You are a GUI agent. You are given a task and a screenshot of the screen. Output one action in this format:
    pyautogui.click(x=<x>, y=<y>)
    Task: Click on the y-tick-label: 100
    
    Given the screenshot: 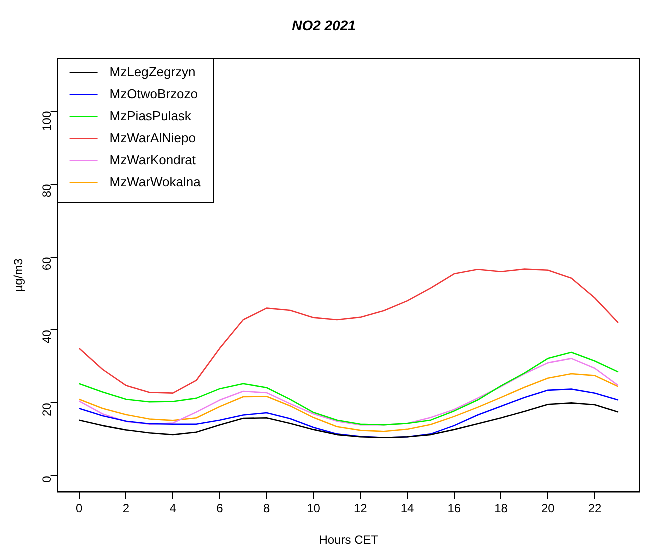 What is the action you would take?
    pyautogui.click(x=47, y=121)
    